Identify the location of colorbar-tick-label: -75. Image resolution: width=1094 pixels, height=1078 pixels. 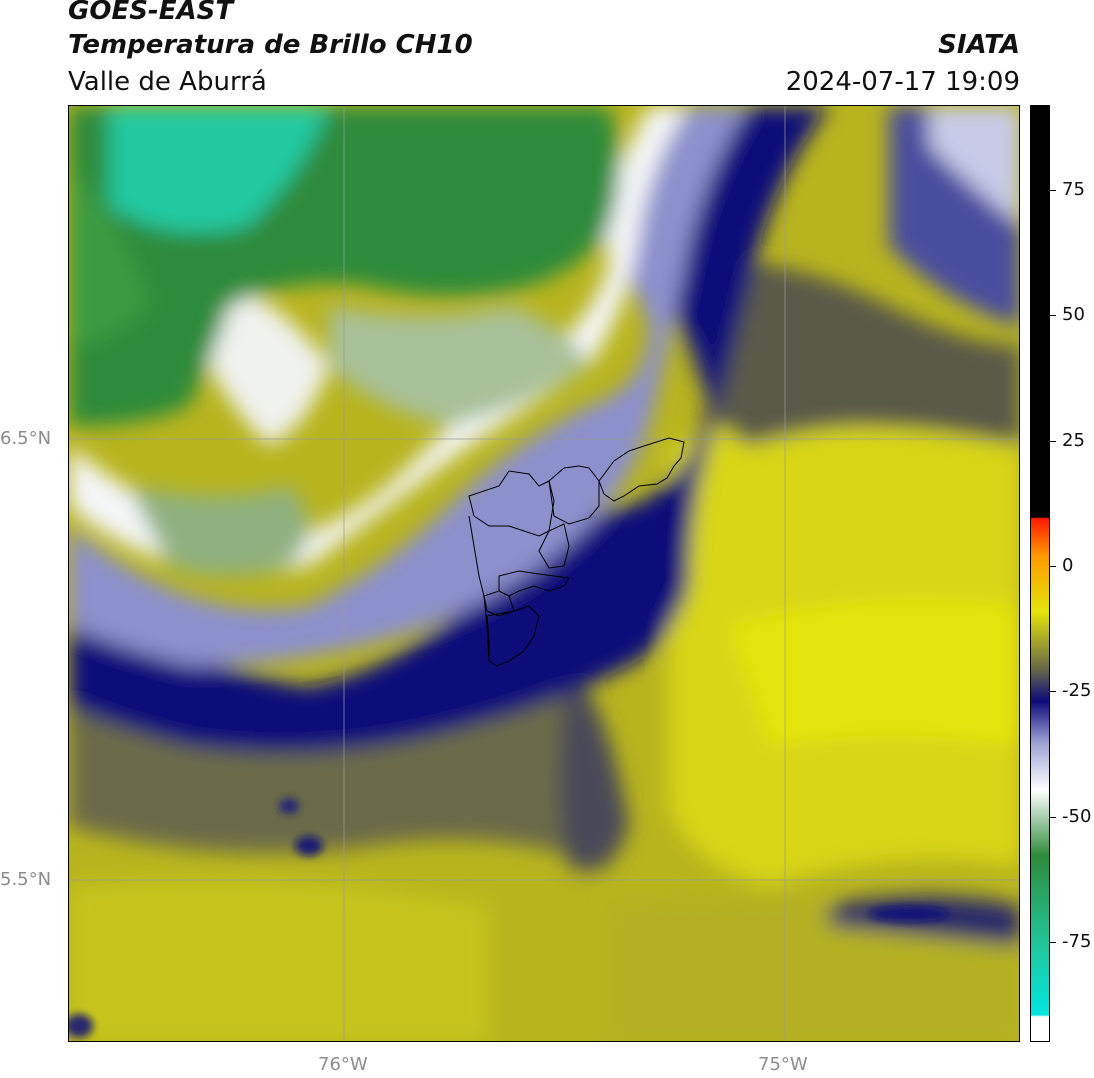
(1077, 941).